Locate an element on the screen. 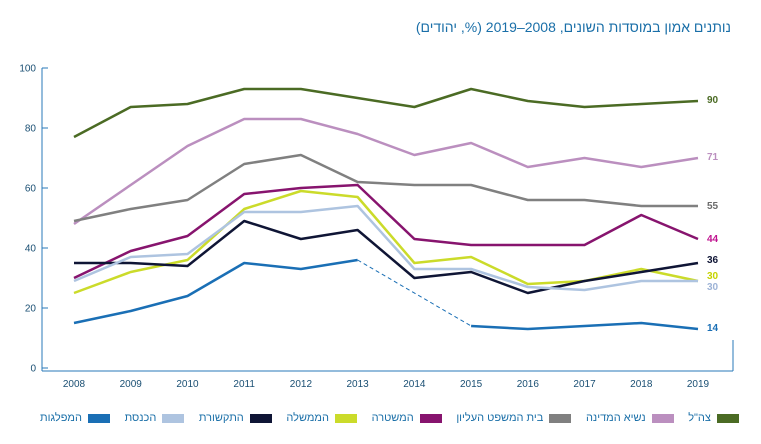  x-tick-label: 2013 is located at coordinates (358, 384).